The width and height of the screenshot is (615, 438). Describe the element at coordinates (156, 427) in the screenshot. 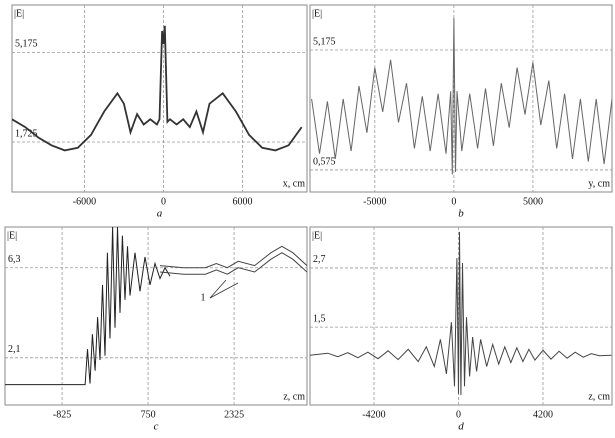

I see `panel-caption: c` at that location.